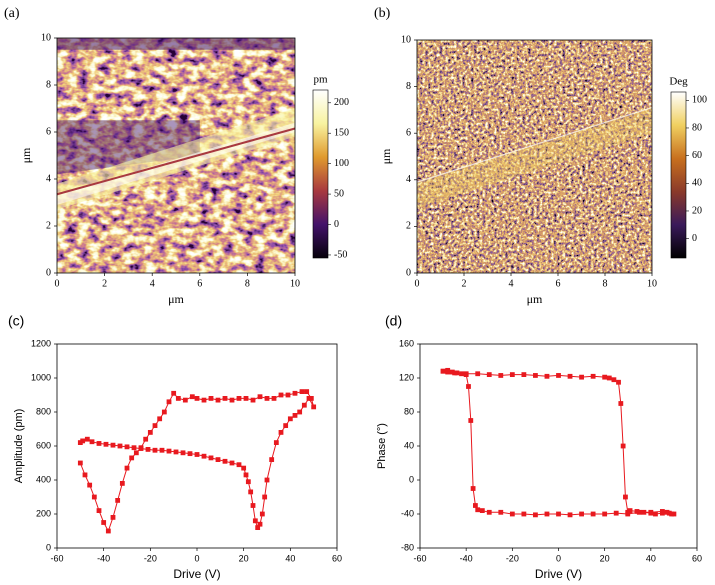  I want to click on x-tick-label: 2, so click(464, 283).